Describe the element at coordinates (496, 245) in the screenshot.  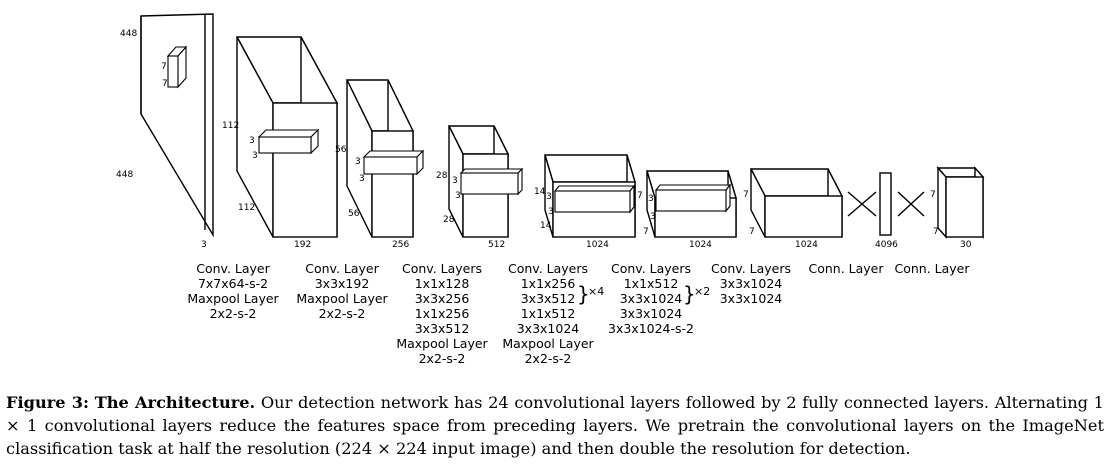
I see `svg-text: 512` at that location.